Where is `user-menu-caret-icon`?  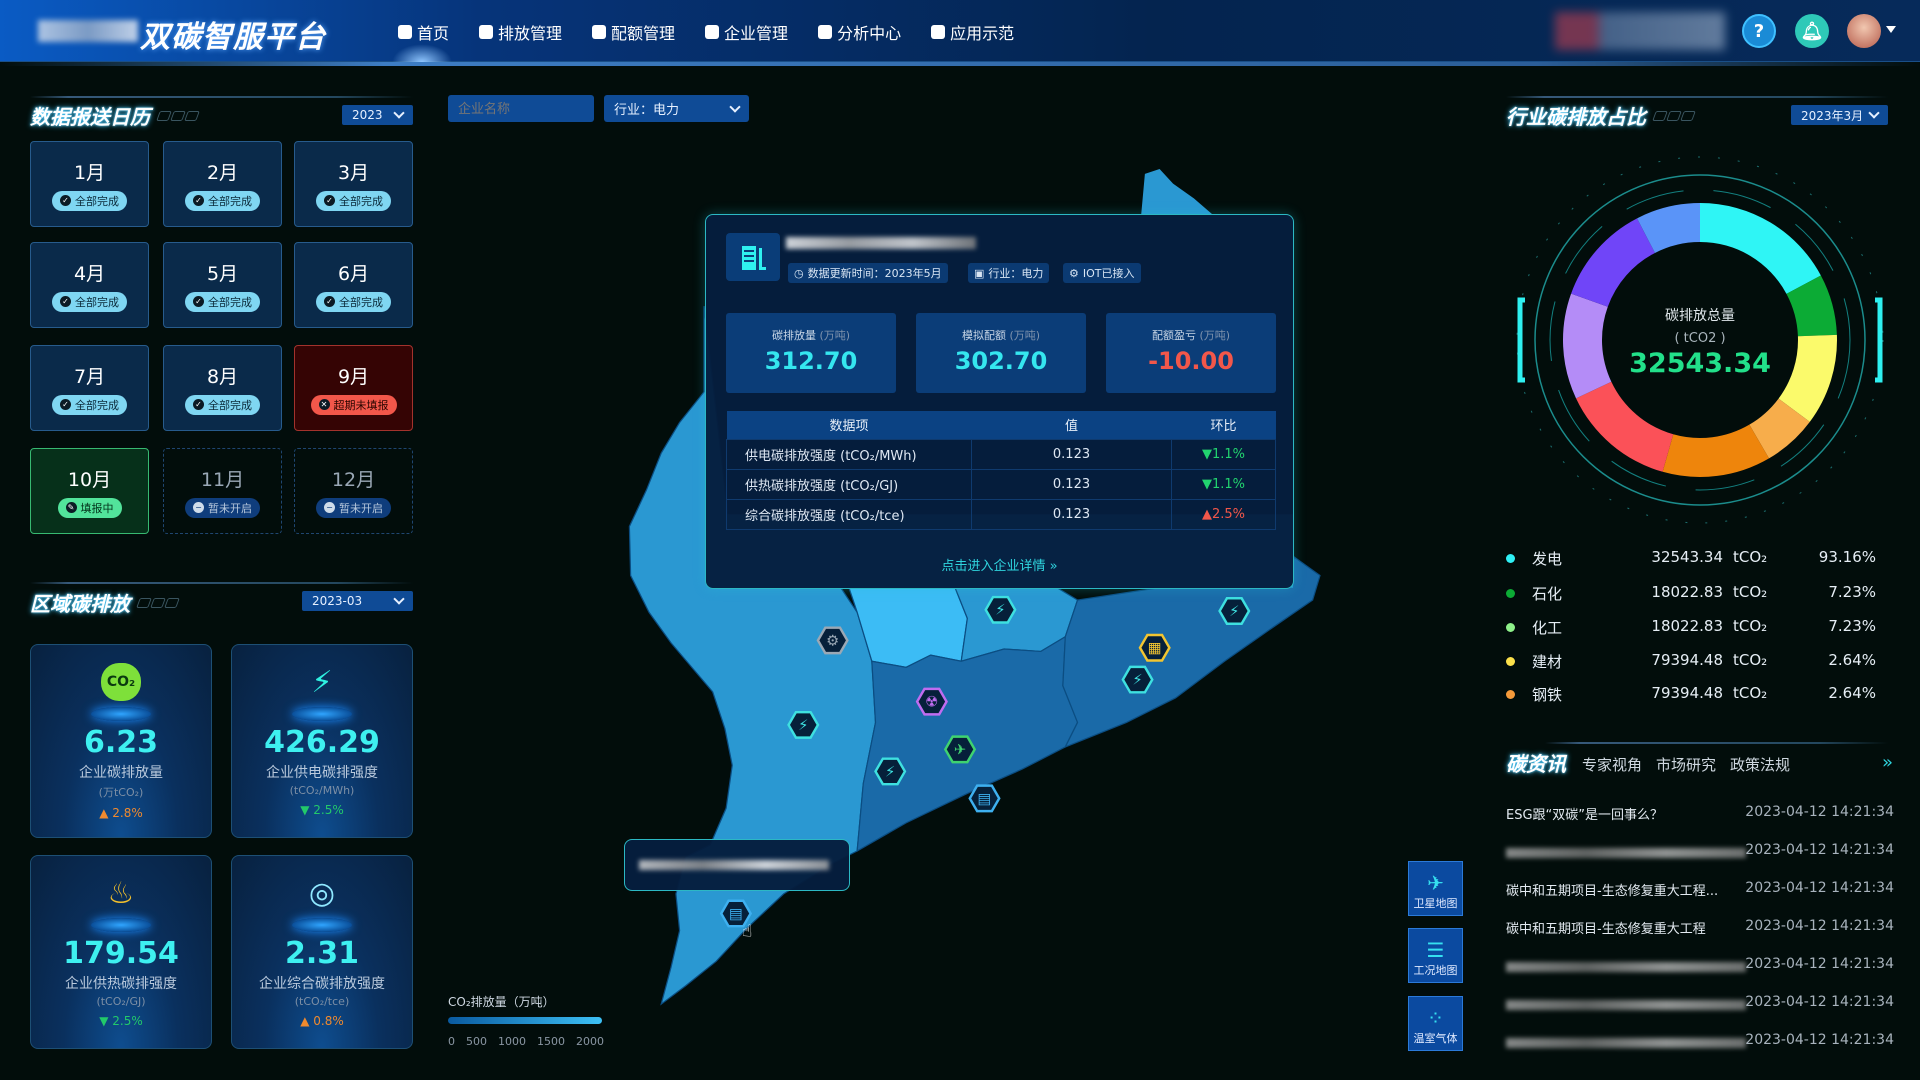 user-menu-caret-icon is located at coordinates (1891, 29).